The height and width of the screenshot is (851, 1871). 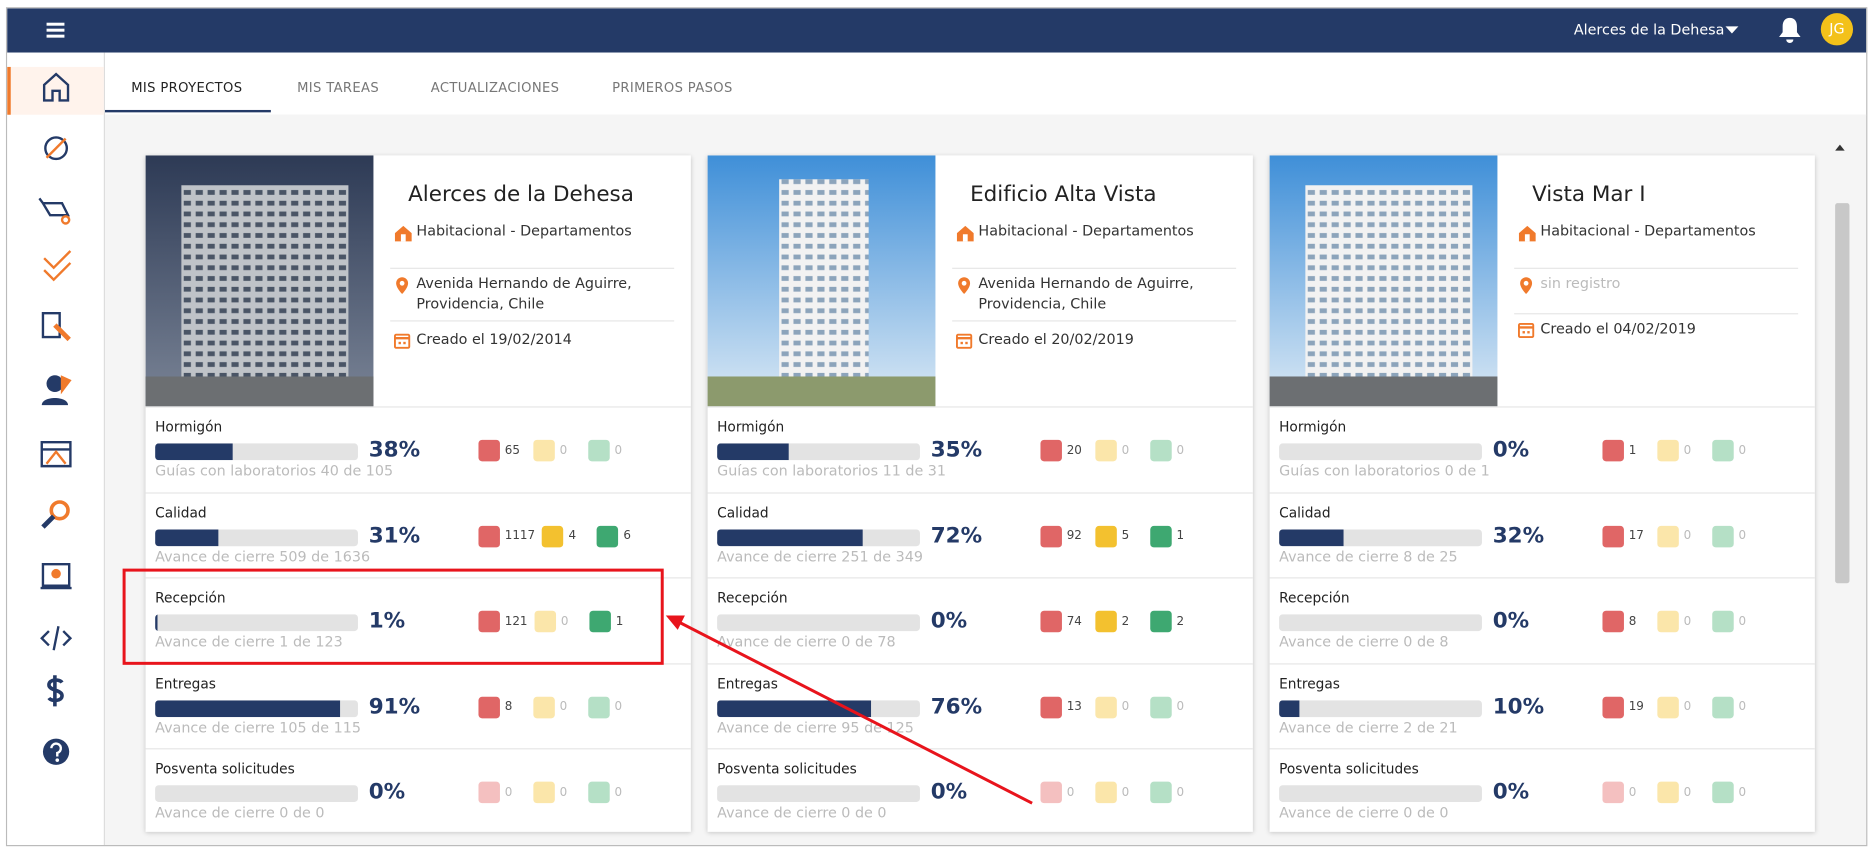 I want to click on avatar: JG, so click(x=1837, y=29).